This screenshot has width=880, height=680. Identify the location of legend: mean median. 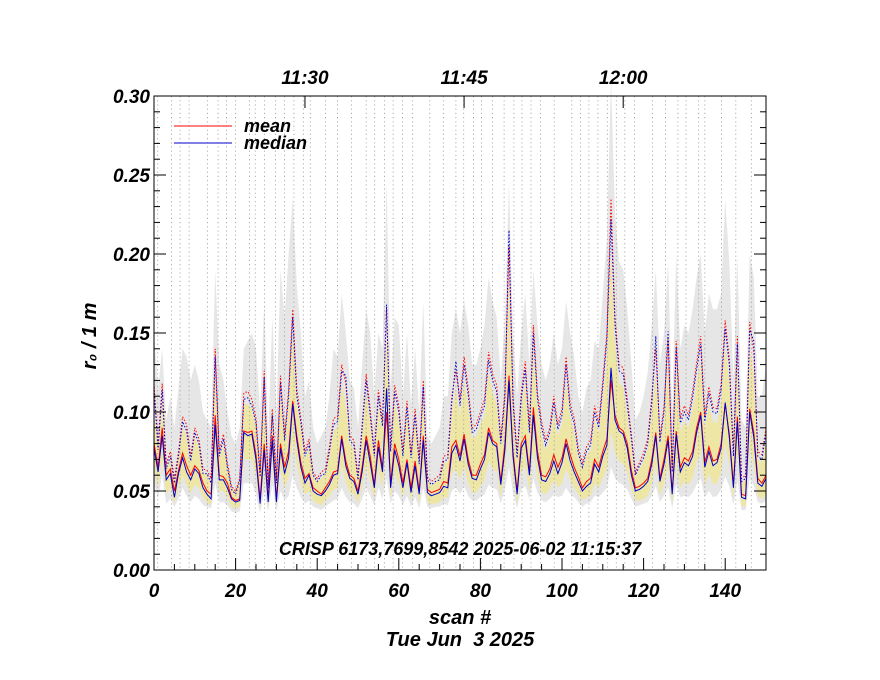
(240, 134).